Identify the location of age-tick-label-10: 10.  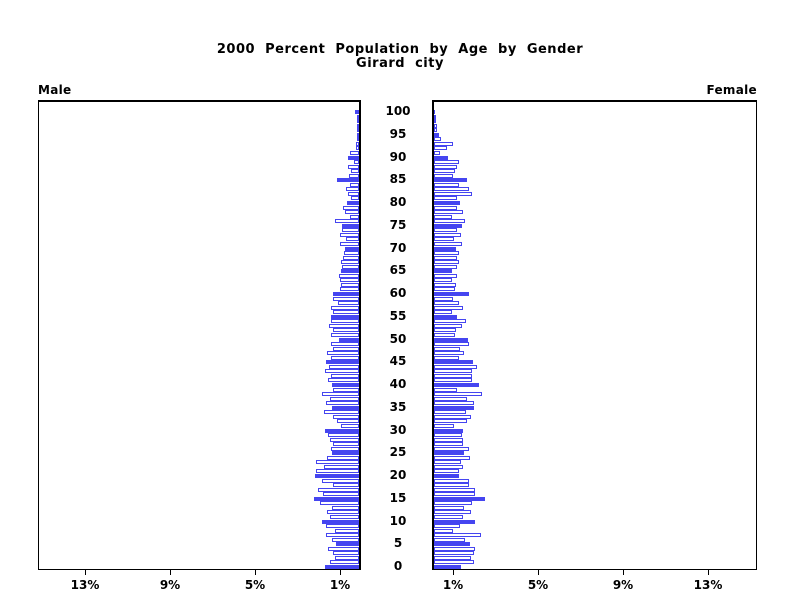
(398, 520).